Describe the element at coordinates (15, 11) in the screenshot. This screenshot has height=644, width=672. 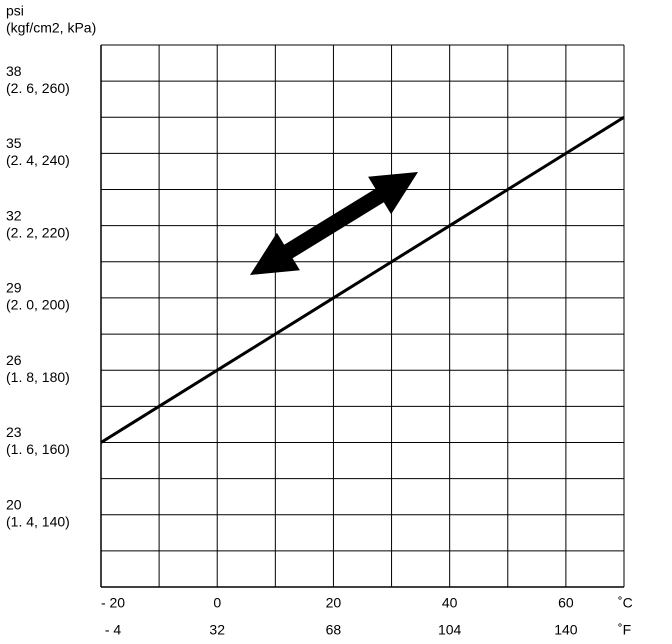
I see `y-axis-label: psi` at that location.